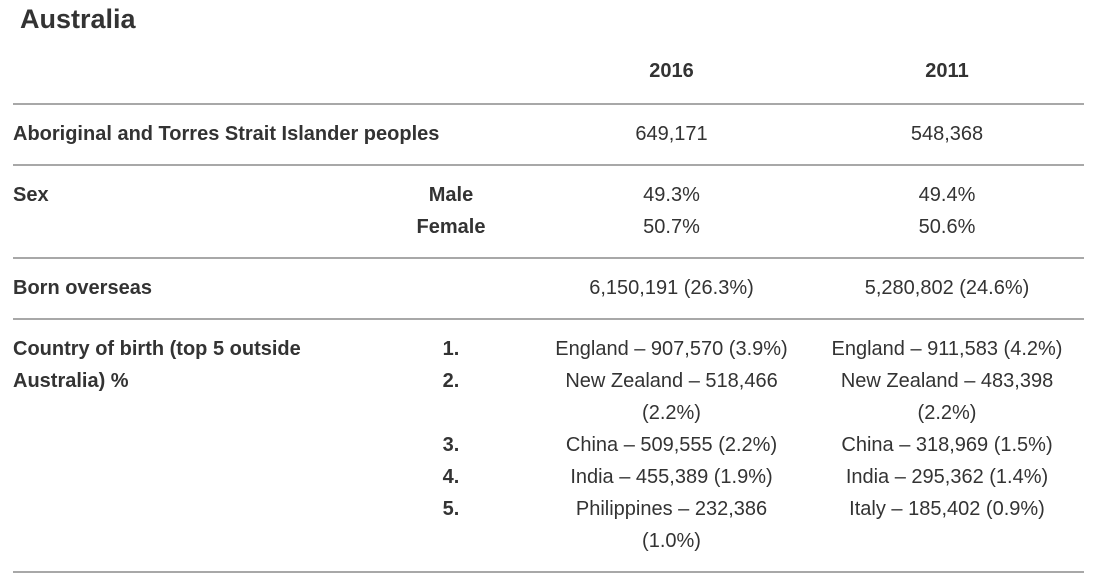 The height and width of the screenshot is (586, 1094). I want to click on page-title: Australia, so click(78, 19).